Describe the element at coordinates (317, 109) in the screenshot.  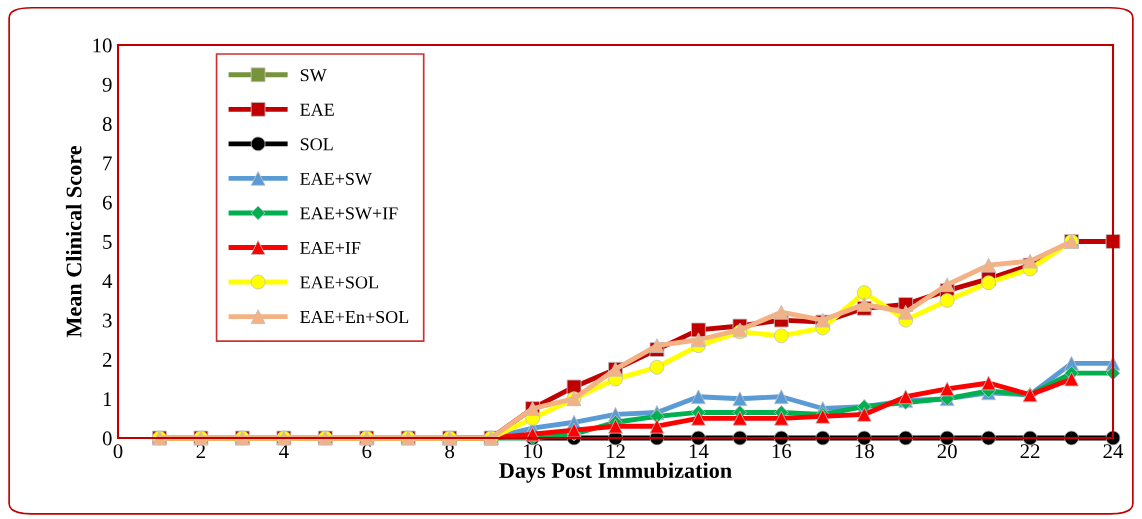
I see `legend-label: EAE` at that location.